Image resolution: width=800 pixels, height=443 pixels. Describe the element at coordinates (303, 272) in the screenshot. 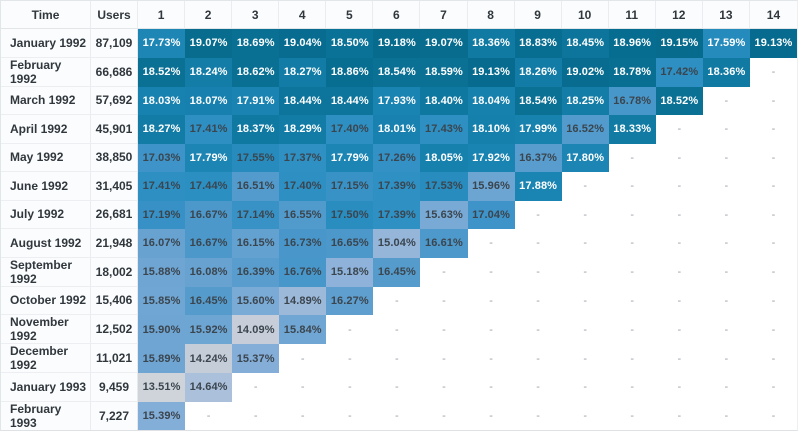

I see `retention-cell: 16.76%` at that location.